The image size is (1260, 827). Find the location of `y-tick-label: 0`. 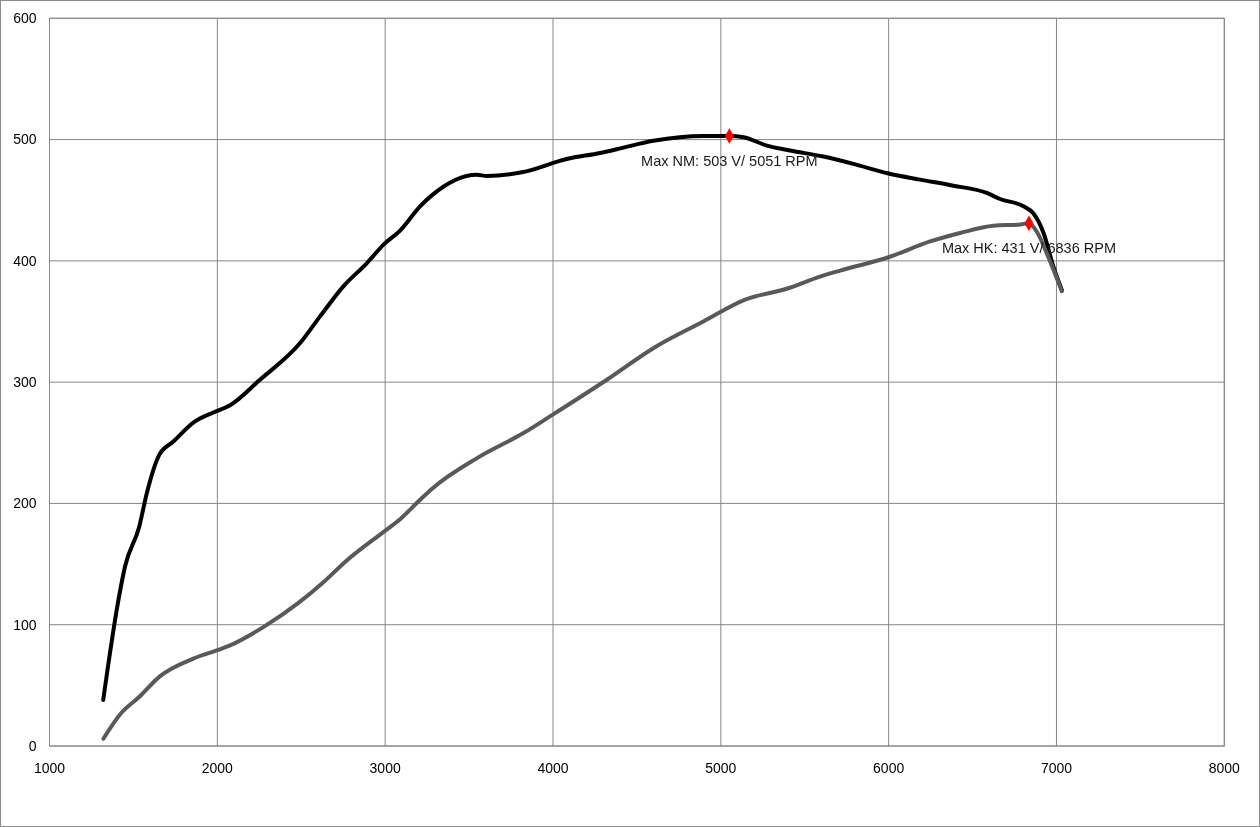

y-tick-label: 0 is located at coordinates (32, 745).